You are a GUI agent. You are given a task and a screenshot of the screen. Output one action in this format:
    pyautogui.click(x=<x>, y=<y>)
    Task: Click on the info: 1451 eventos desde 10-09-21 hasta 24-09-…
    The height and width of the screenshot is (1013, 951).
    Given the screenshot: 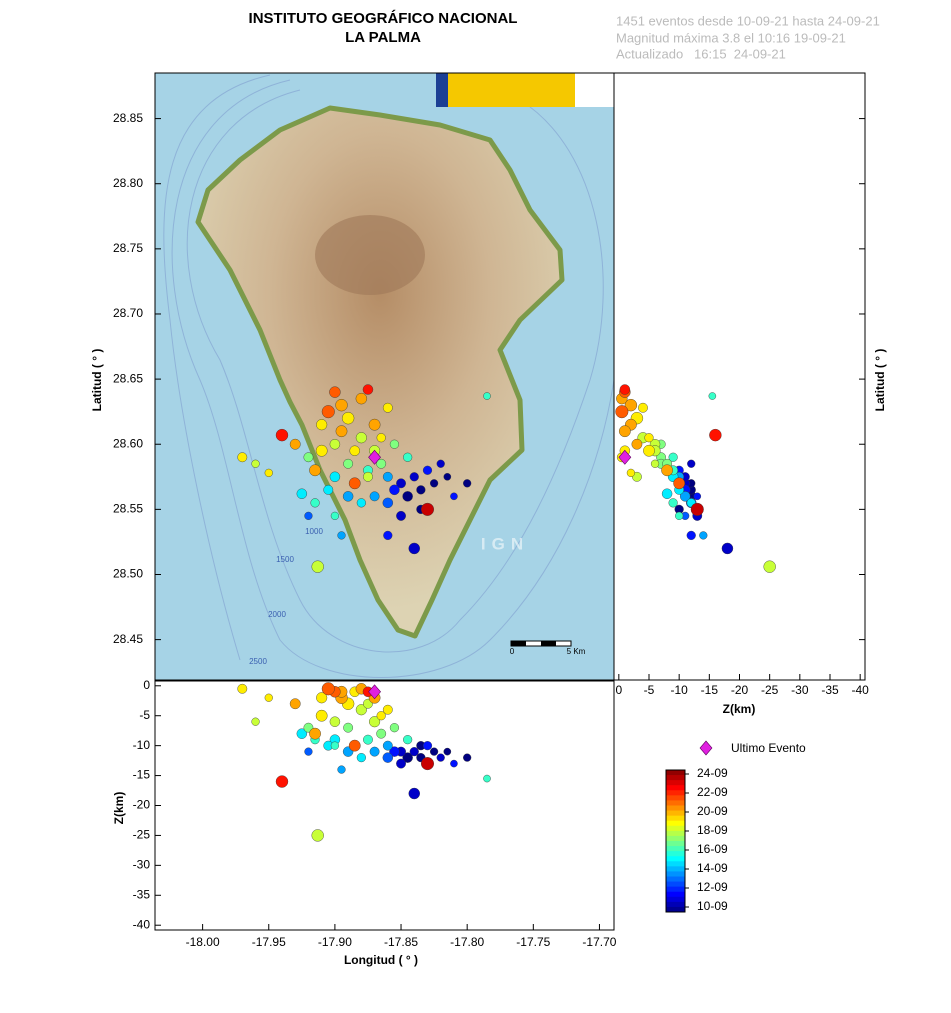 What is the action you would take?
    pyautogui.click(x=748, y=20)
    